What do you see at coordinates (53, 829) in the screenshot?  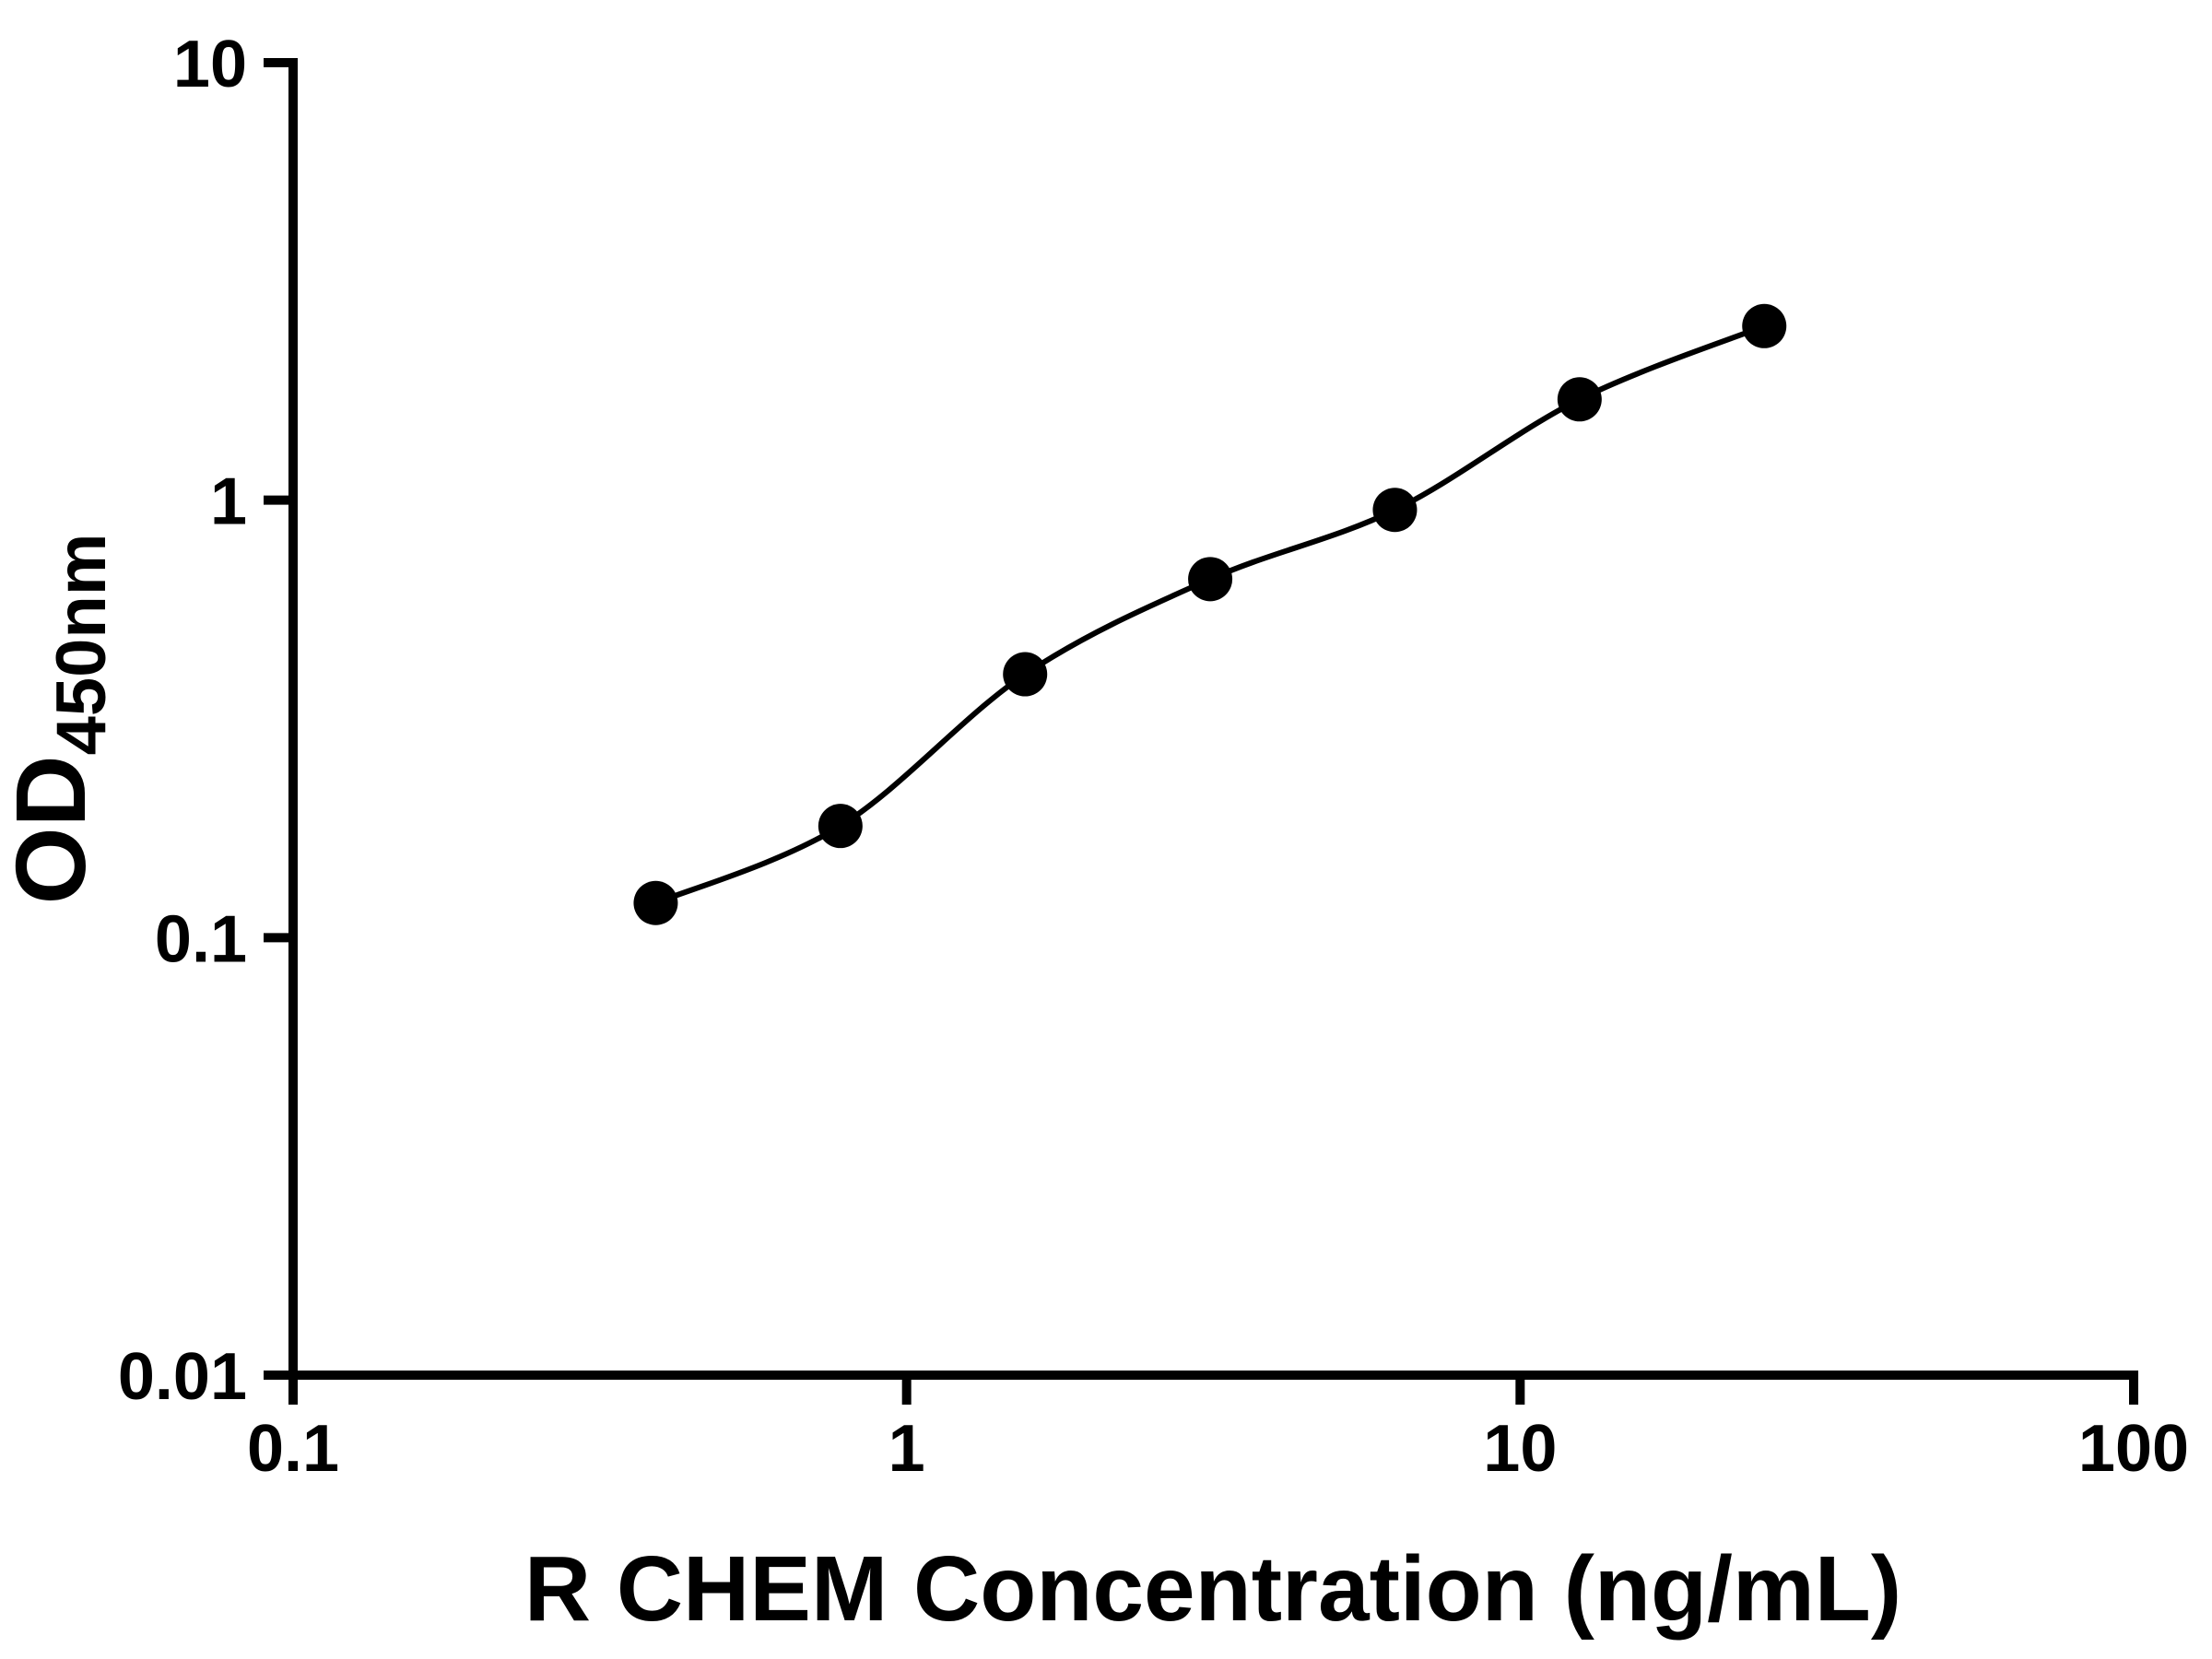 I see `y-axis-title-main: OD` at bounding box center [53, 829].